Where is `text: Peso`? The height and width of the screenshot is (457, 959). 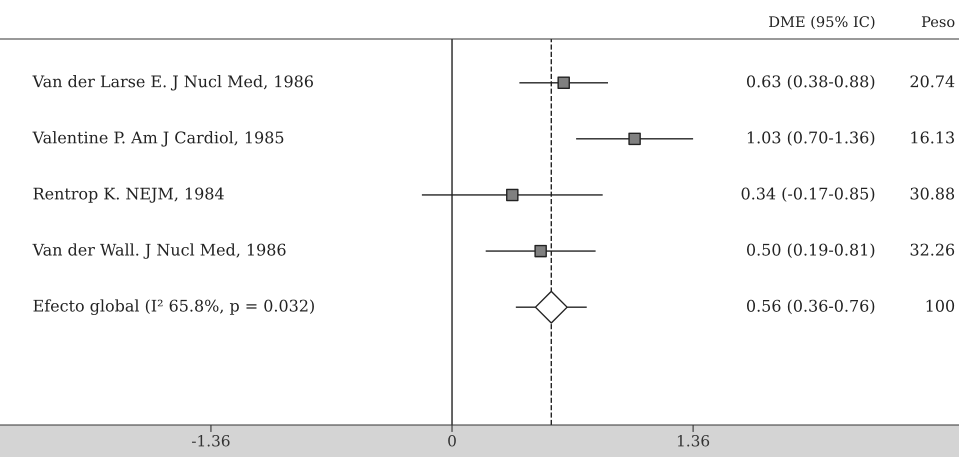
text: Peso is located at coordinates (938, 22).